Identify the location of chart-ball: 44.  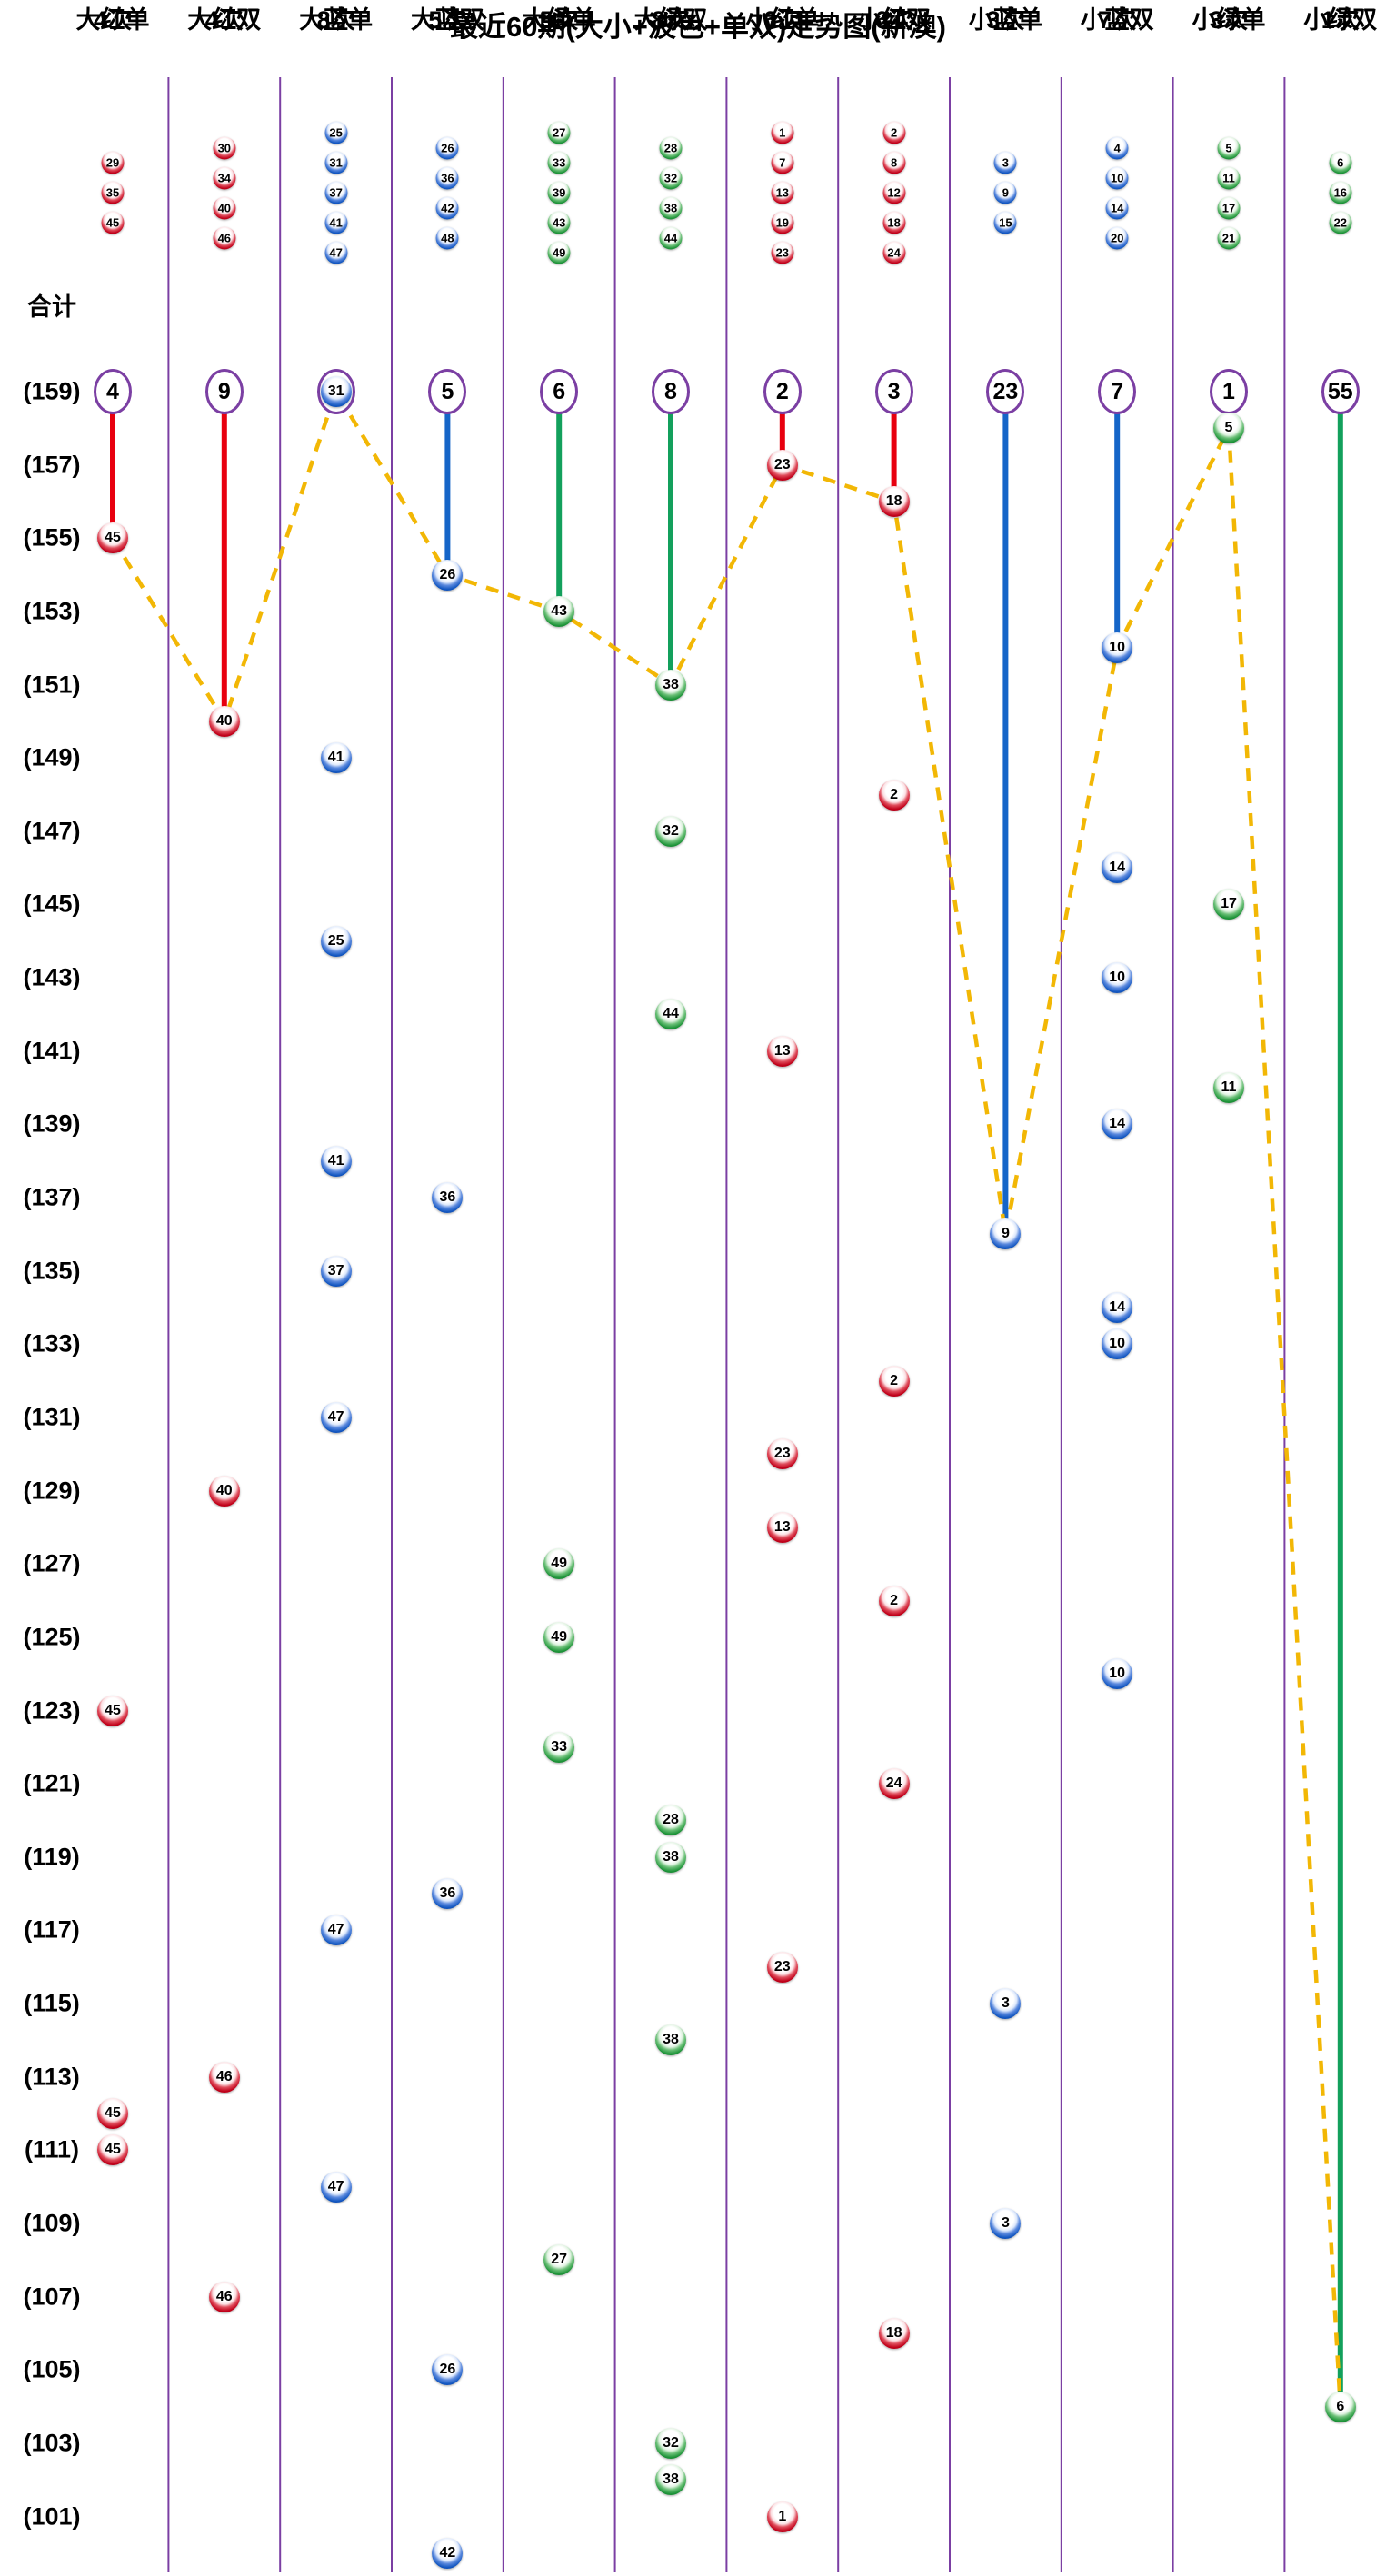
(670, 1015).